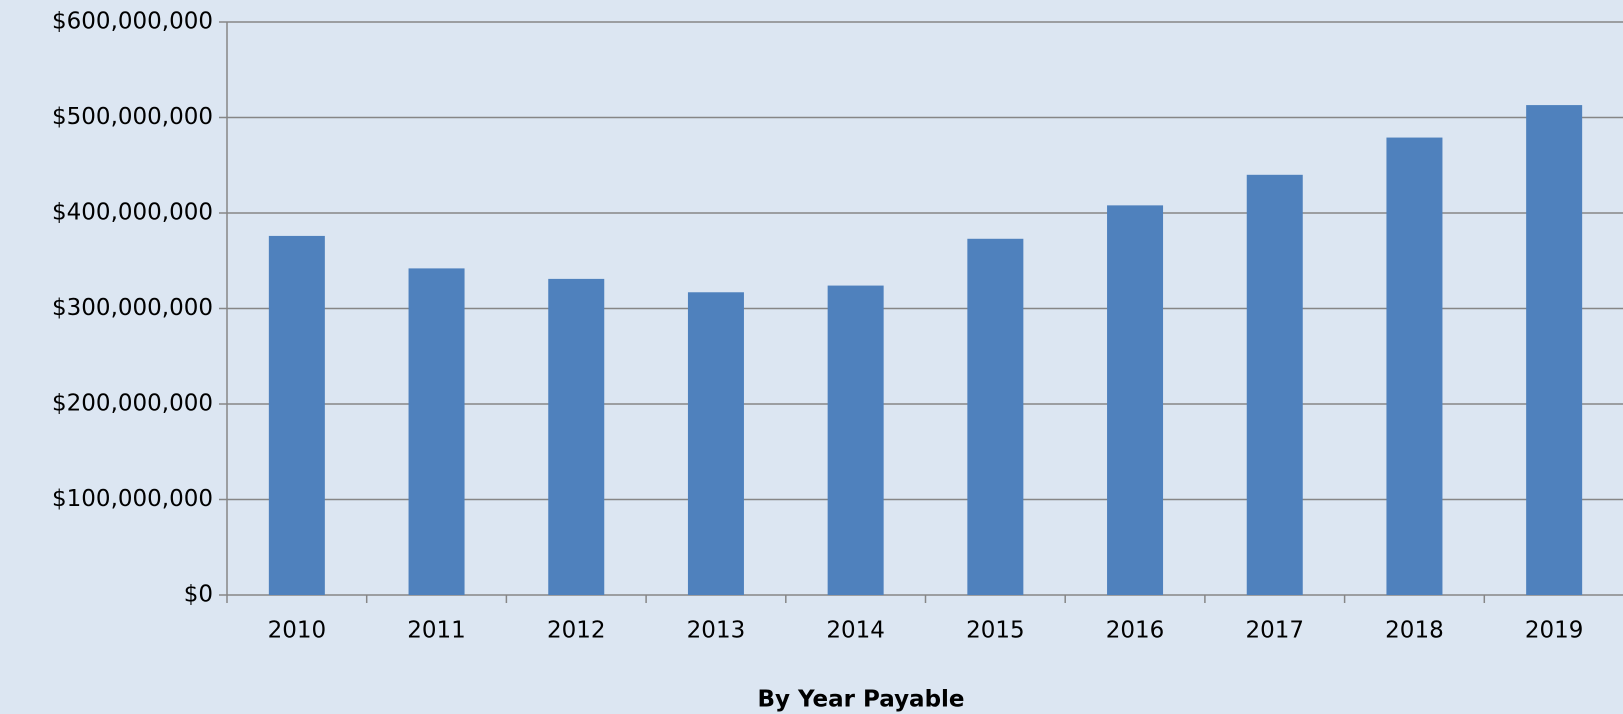 This screenshot has height=714, width=1623. What do you see at coordinates (716, 631) in the screenshot?
I see `x-tick-label: 2013` at bounding box center [716, 631].